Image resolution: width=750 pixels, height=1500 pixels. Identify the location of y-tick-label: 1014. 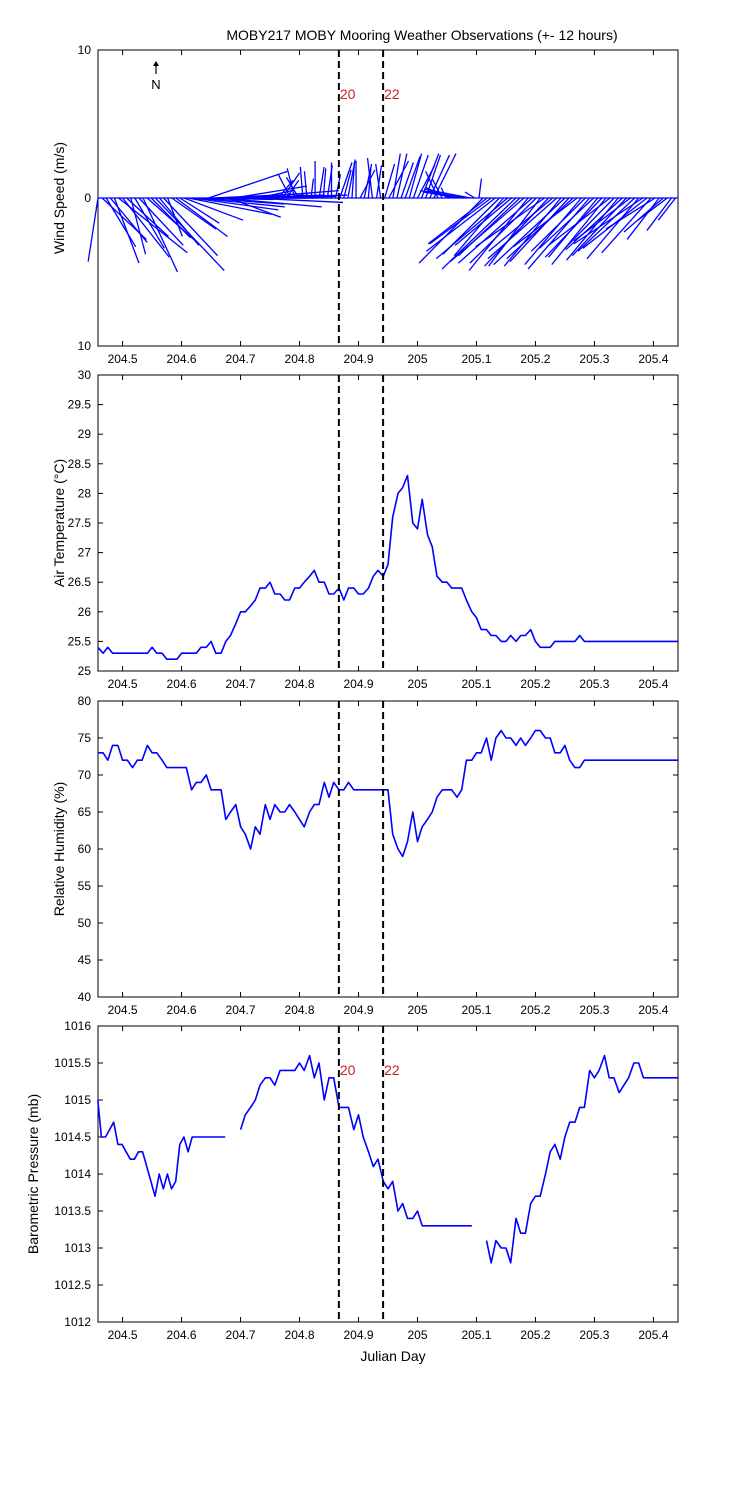
(77, 1174).